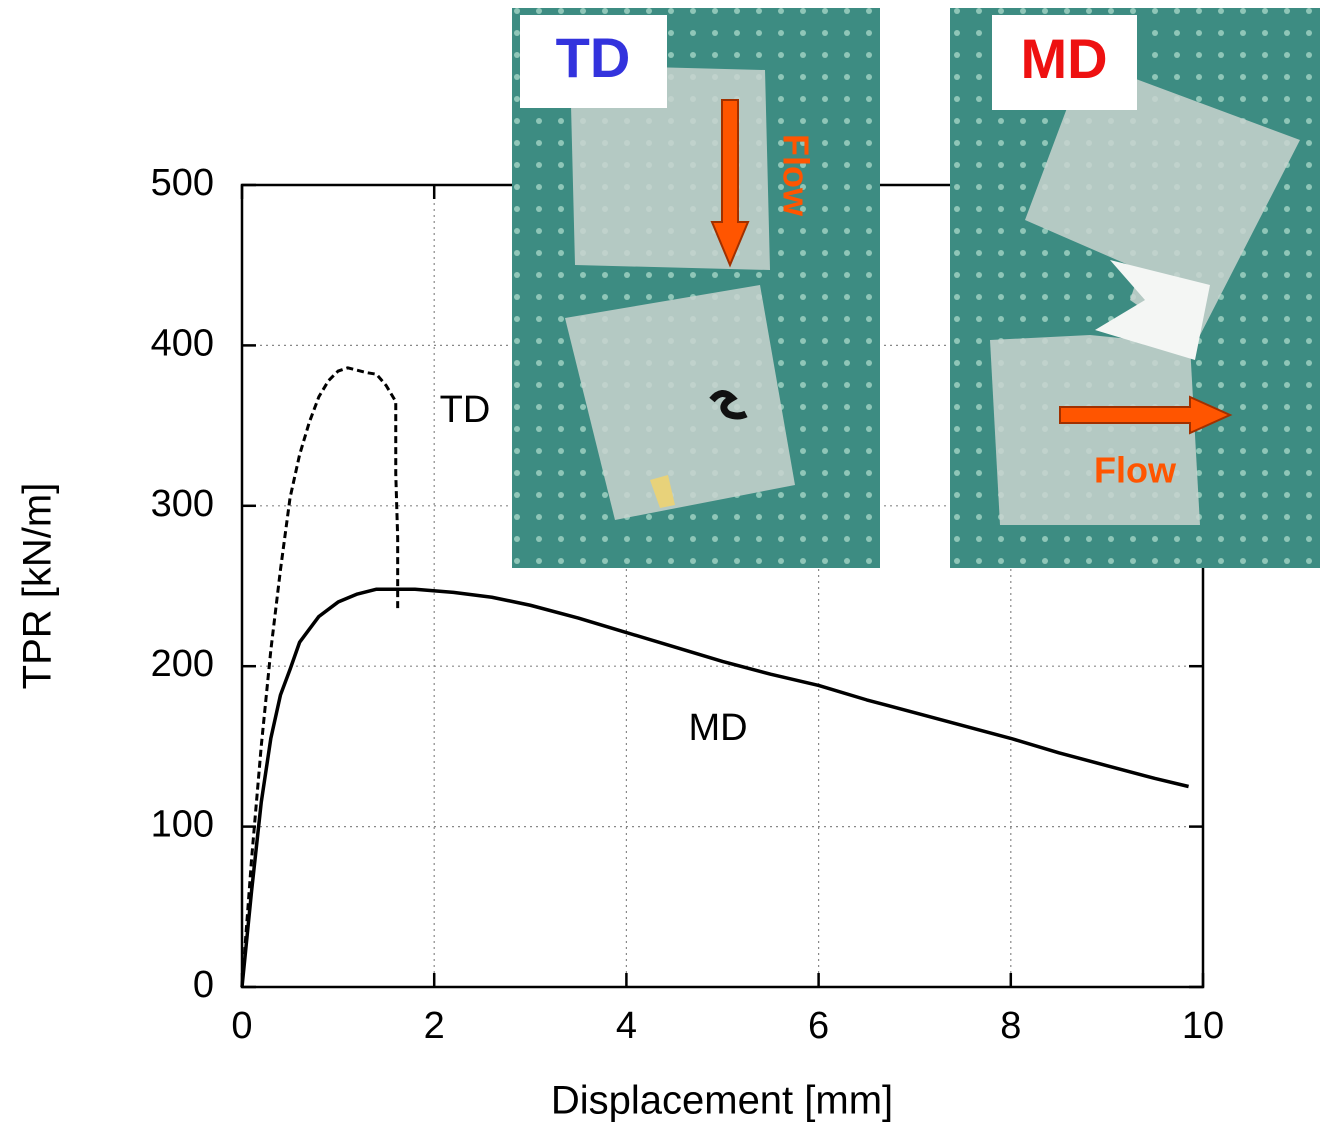 Image resolution: width=1326 pixels, height=1139 pixels. Describe the element at coordinates (722, 1101) in the screenshot. I see `x-axis-label: Displacement [mm]` at that location.